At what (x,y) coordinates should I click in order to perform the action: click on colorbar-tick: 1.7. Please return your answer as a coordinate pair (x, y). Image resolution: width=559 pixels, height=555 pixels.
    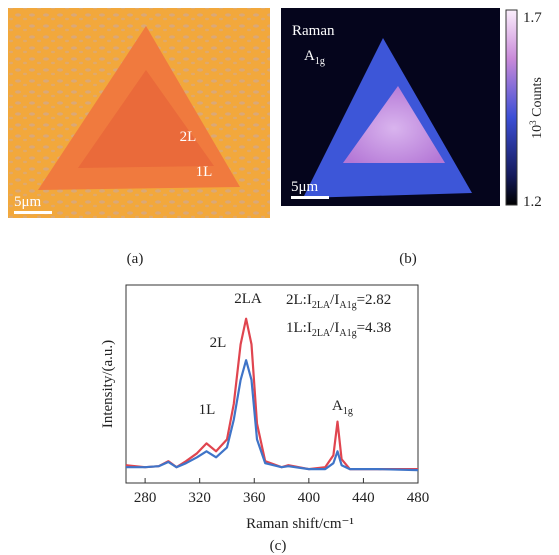
    Looking at the image, I should click on (532, 18).